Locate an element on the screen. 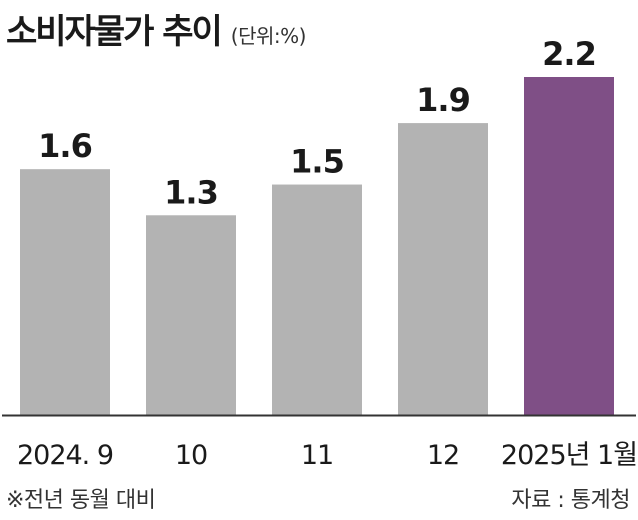  value-label-0: 1.6 is located at coordinates (65, 146).